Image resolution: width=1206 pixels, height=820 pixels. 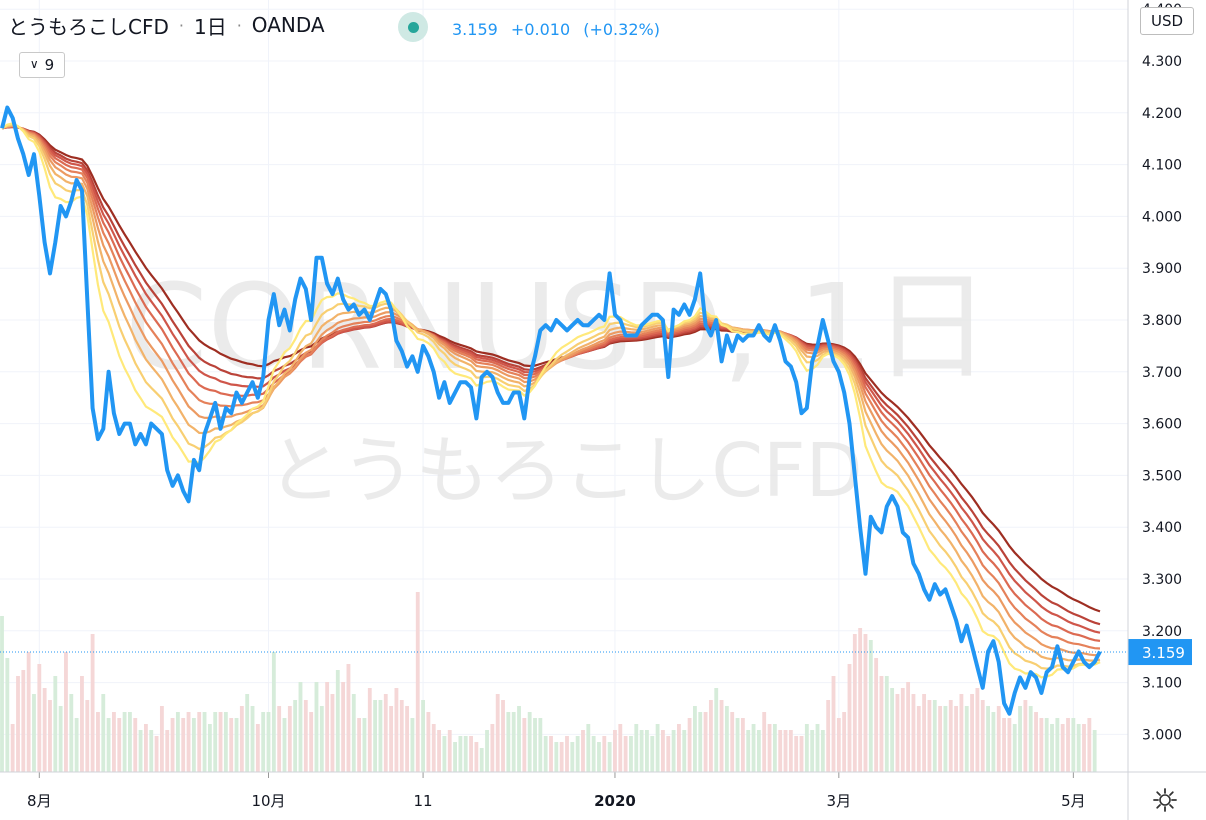 What do you see at coordinates (1160, 652) in the screenshot?
I see `last-price-tag` at bounding box center [1160, 652].